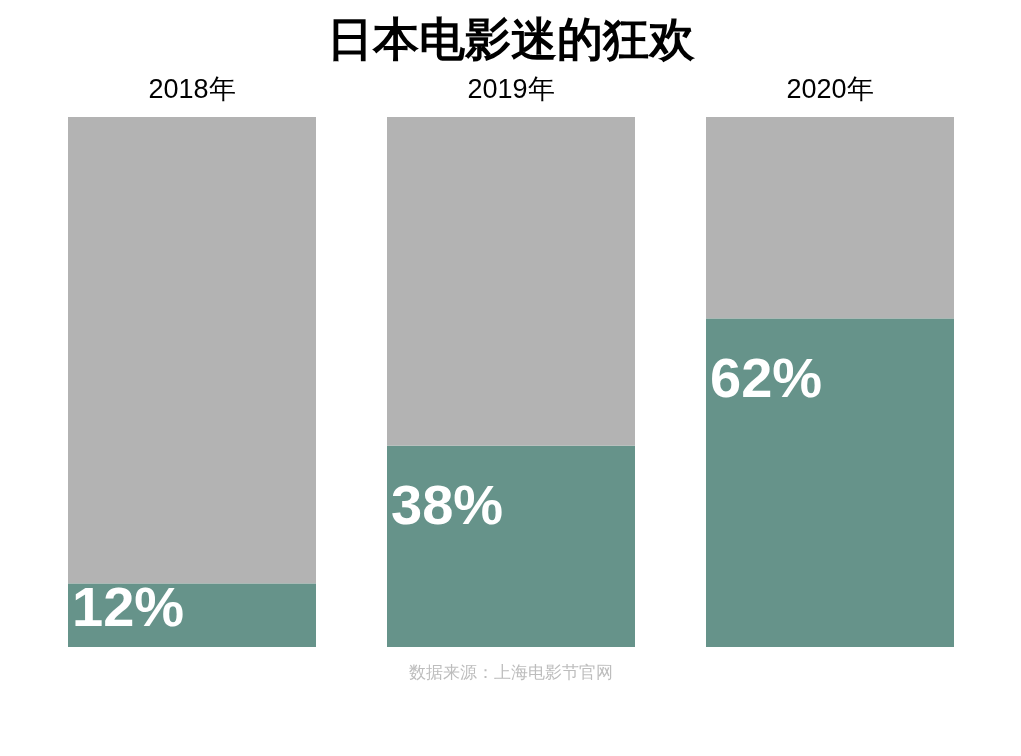 The image size is (1021, 756). Describe the element at coordinates (192, 89) in the screenshot. I see `x-tick-label: 2018年` at that location.